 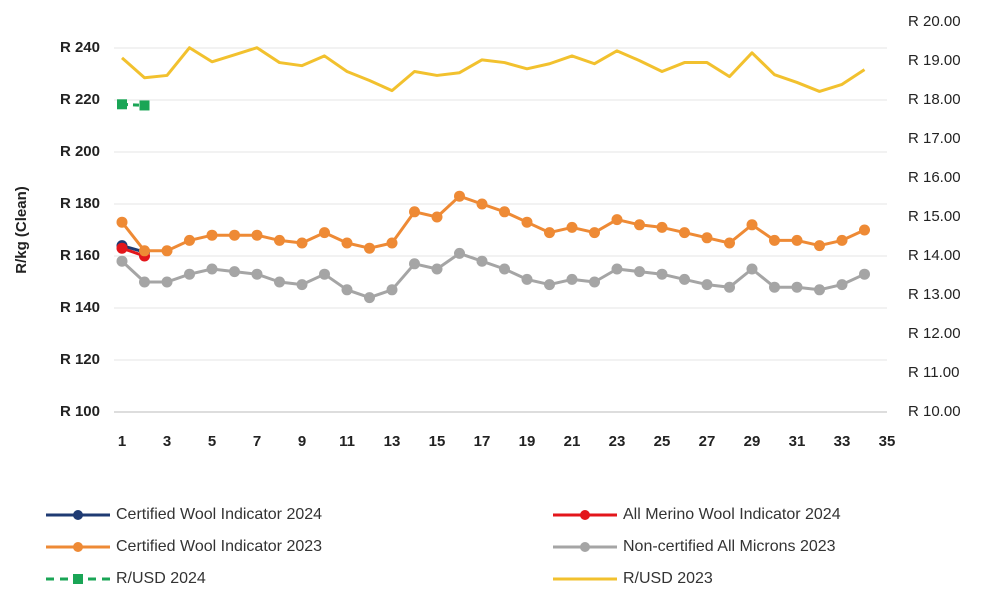 What do you see at coordinates (934, 255) in the screenshot?
I see `y2-tick-label: R 14.00` at bounding box center [934, 255].